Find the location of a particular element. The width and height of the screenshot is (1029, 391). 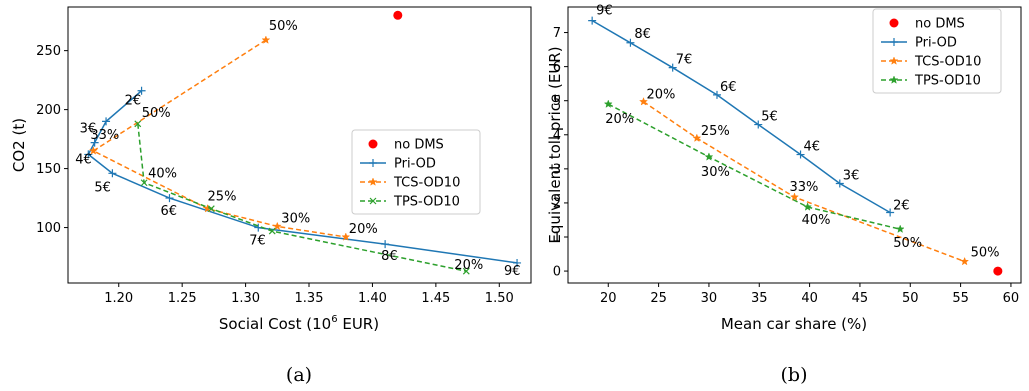

series-line-tps-od10 is located at coordinates (754, 166).